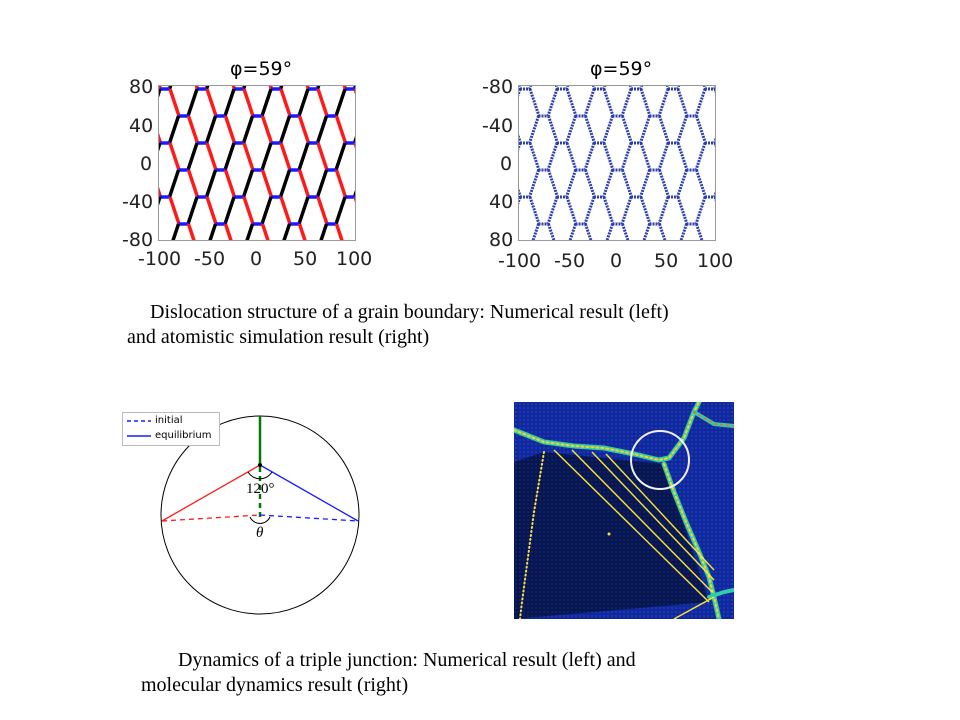  Describe the element at coordinates (660, 460) in the screenshot. I see `triple-junction-highlight` at that location.